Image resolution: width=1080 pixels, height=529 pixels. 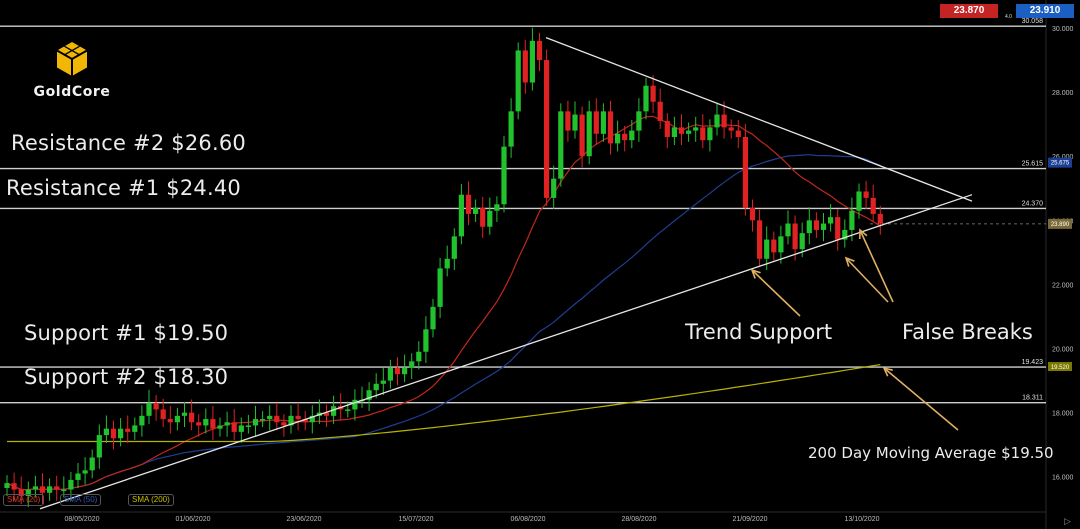 I want to click on x-tick-label: 01/06/2020, so click(x=192, y=519).